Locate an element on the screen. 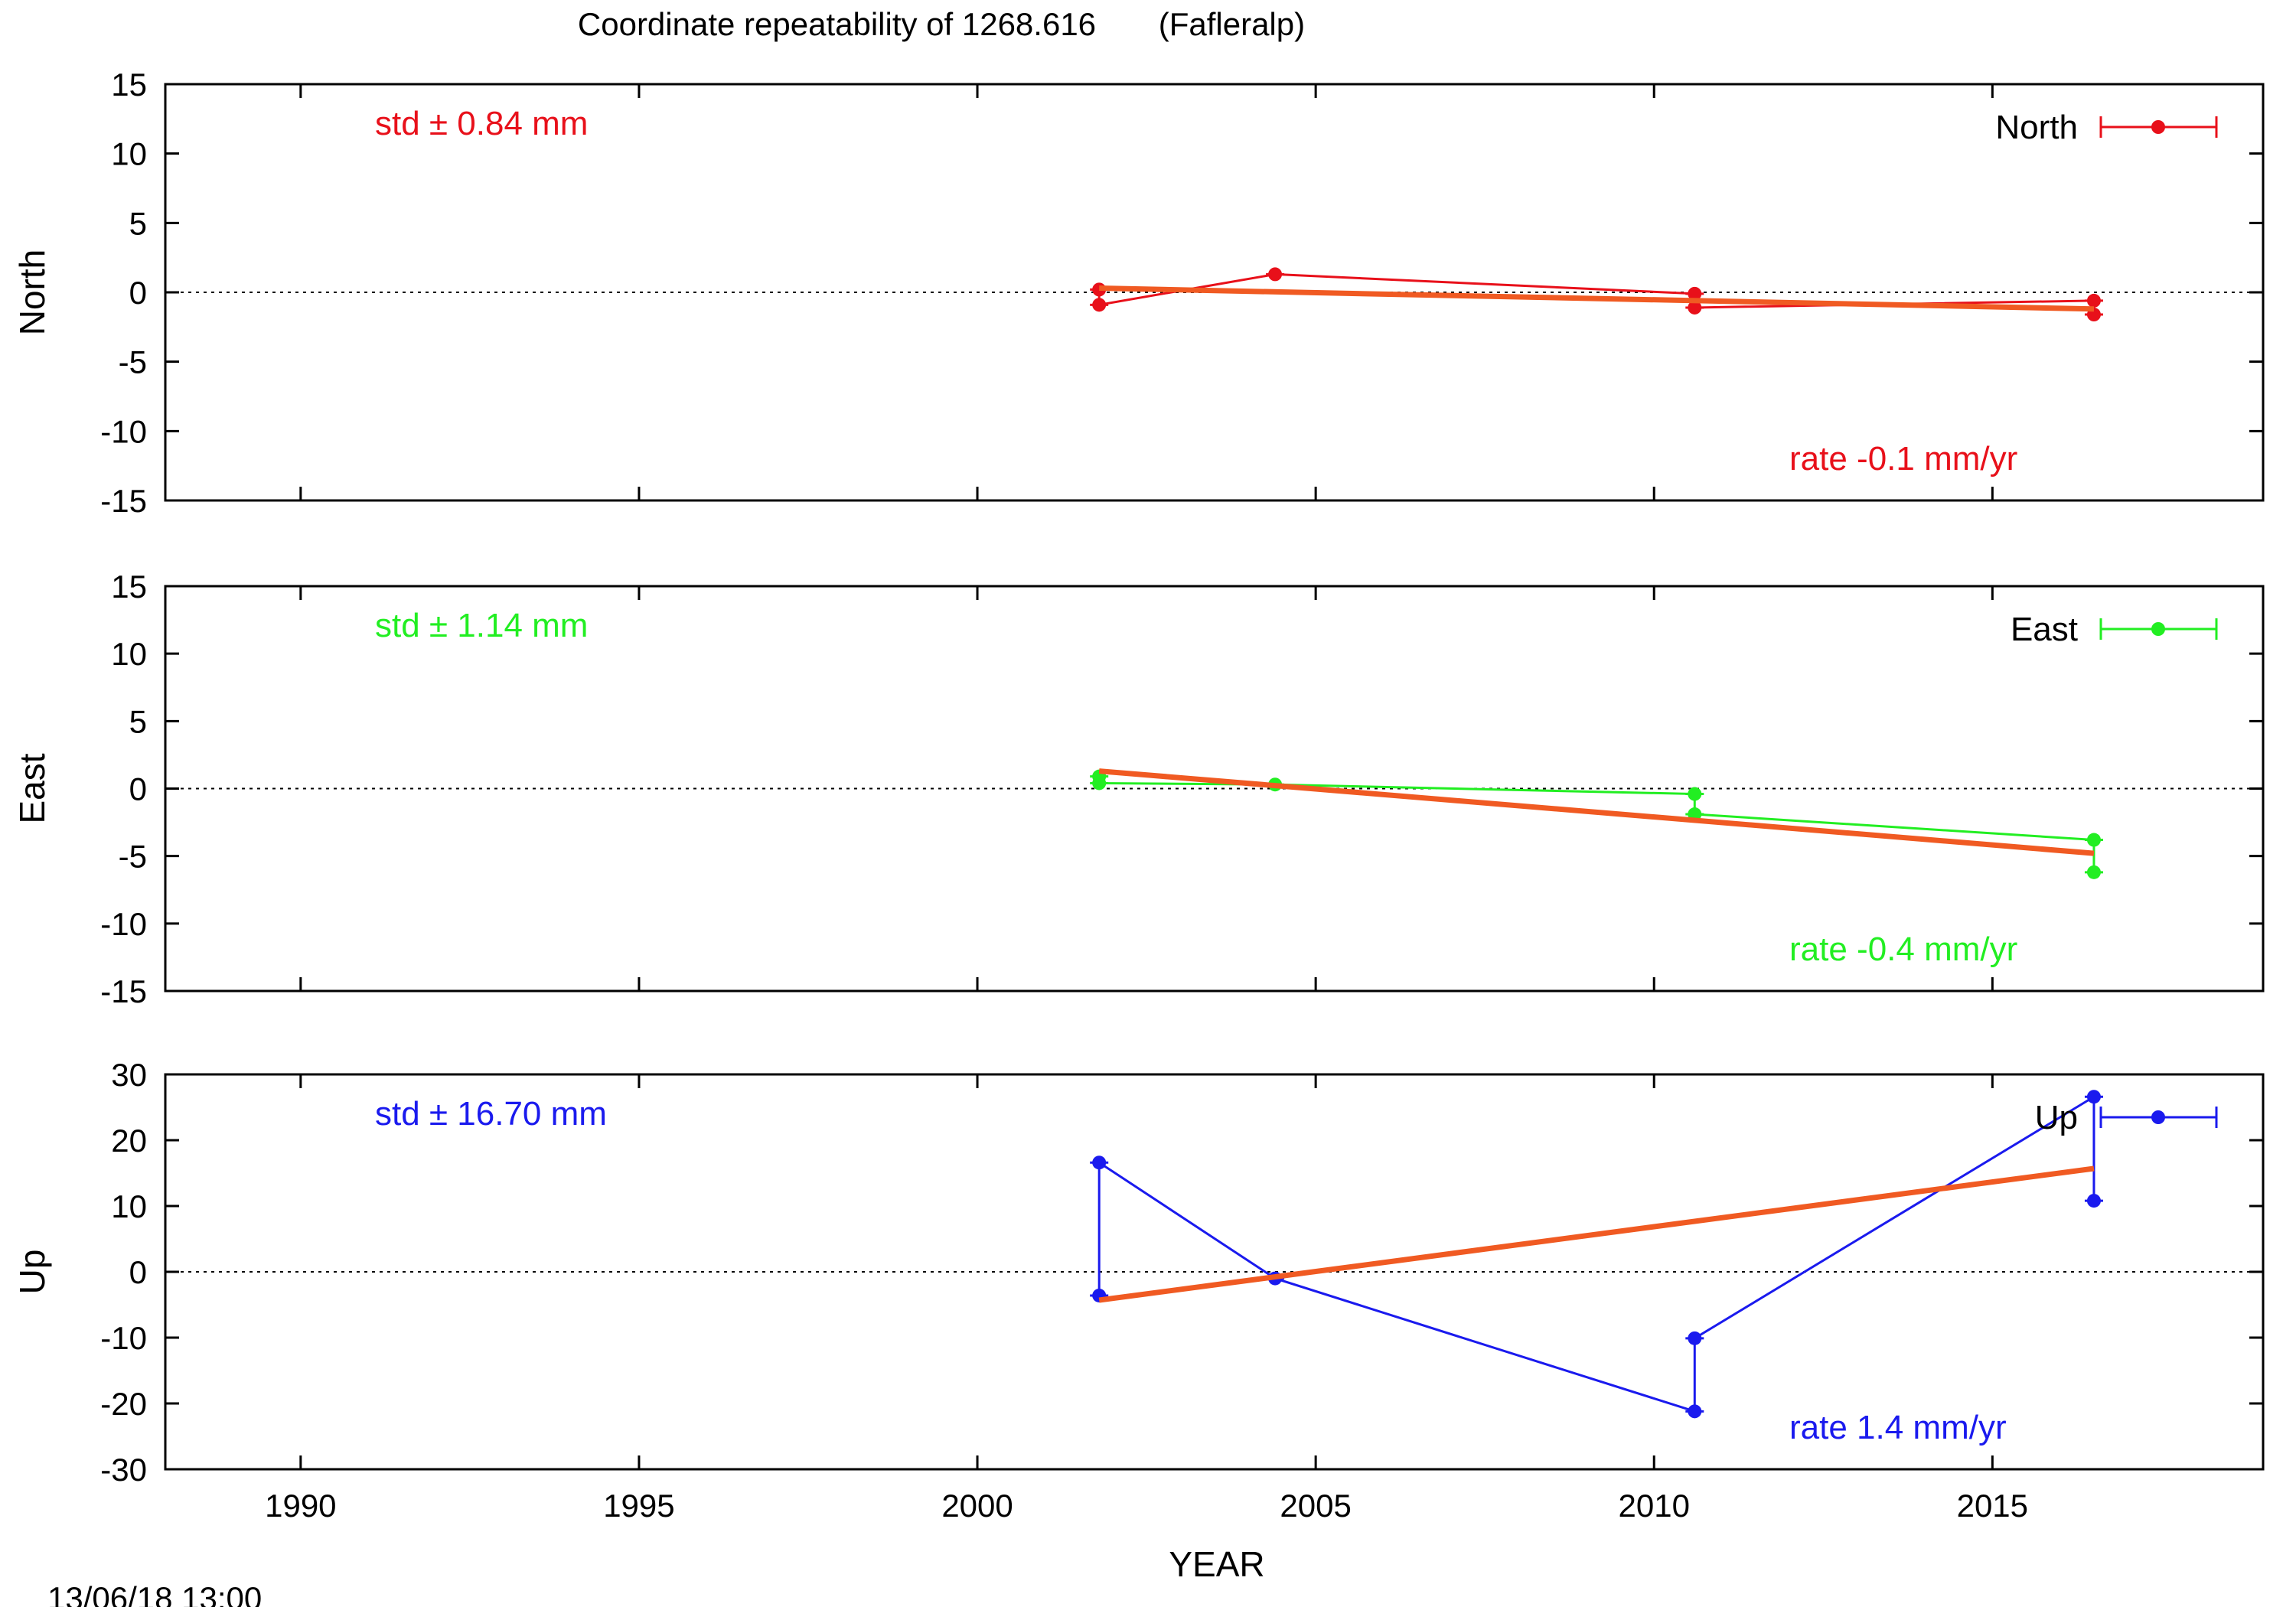 This screenshot has width=2296, height=1607. y-axis-title: East is located at coordinates (32, 788).